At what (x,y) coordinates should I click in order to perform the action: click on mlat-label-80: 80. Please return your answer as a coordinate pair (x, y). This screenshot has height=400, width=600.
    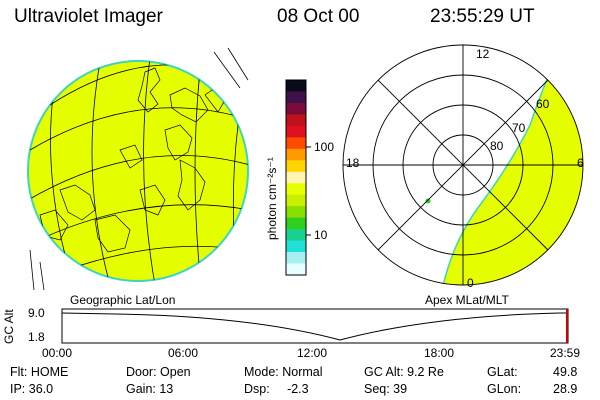
    Looking at the image, I should click on (497, 146).